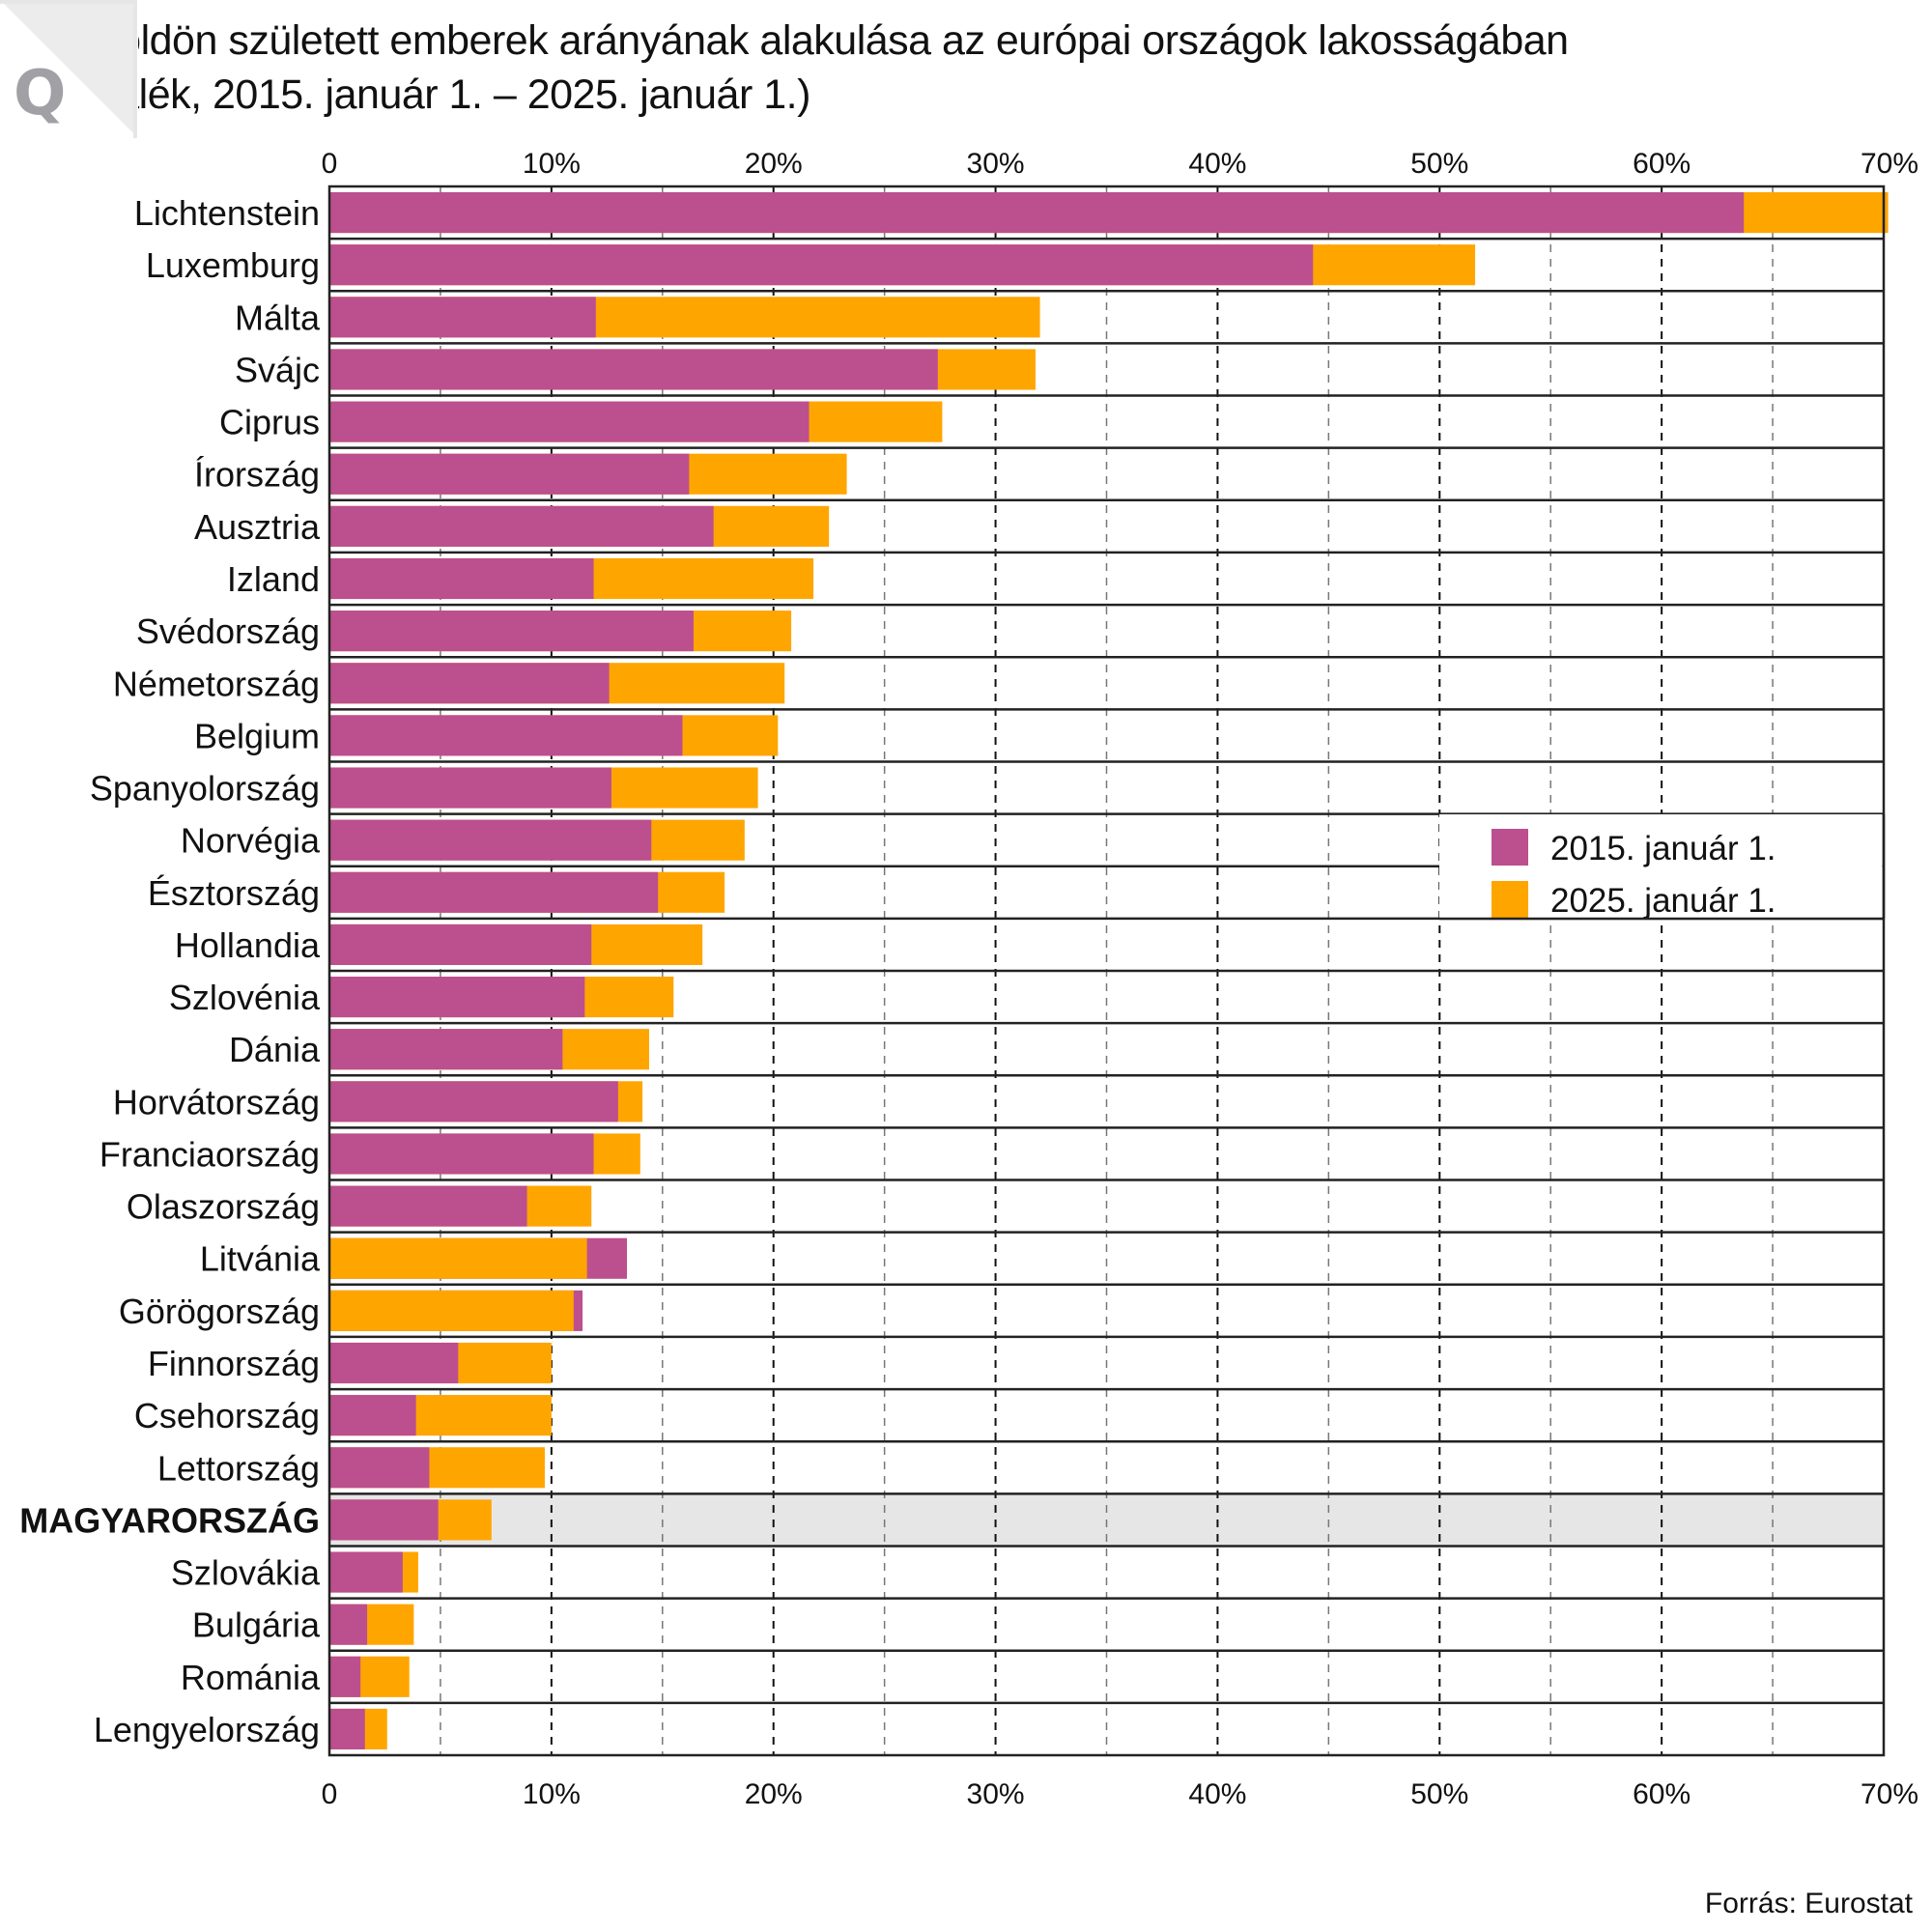 Image resolution: width=1932 pixels, height=1932 pixels. What do you see at coordinates (251, 1677) in the screenshot?
I see `category-label: Románia` at bounding box center [251, 1677].